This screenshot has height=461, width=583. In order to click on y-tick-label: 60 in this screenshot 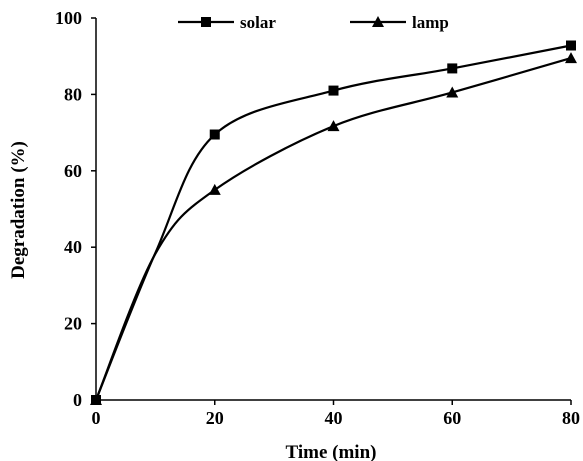, I will do `click(73, 171)`.